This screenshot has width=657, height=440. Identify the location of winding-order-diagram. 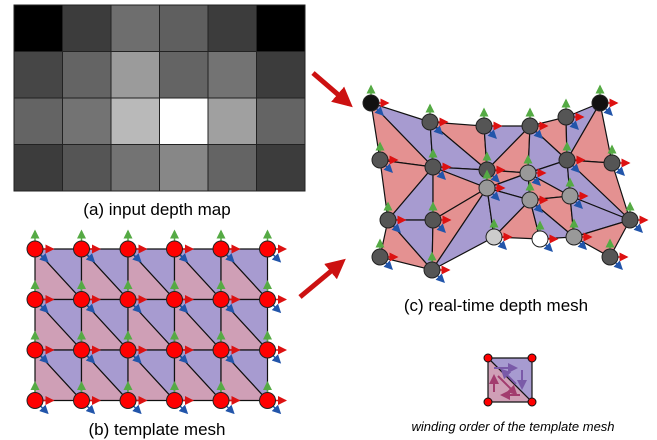
(510, 380).